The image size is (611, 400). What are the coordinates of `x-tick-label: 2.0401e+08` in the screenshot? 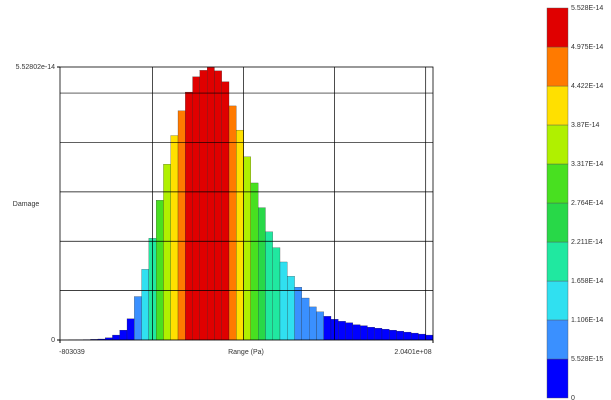 It's located at (412, 352).